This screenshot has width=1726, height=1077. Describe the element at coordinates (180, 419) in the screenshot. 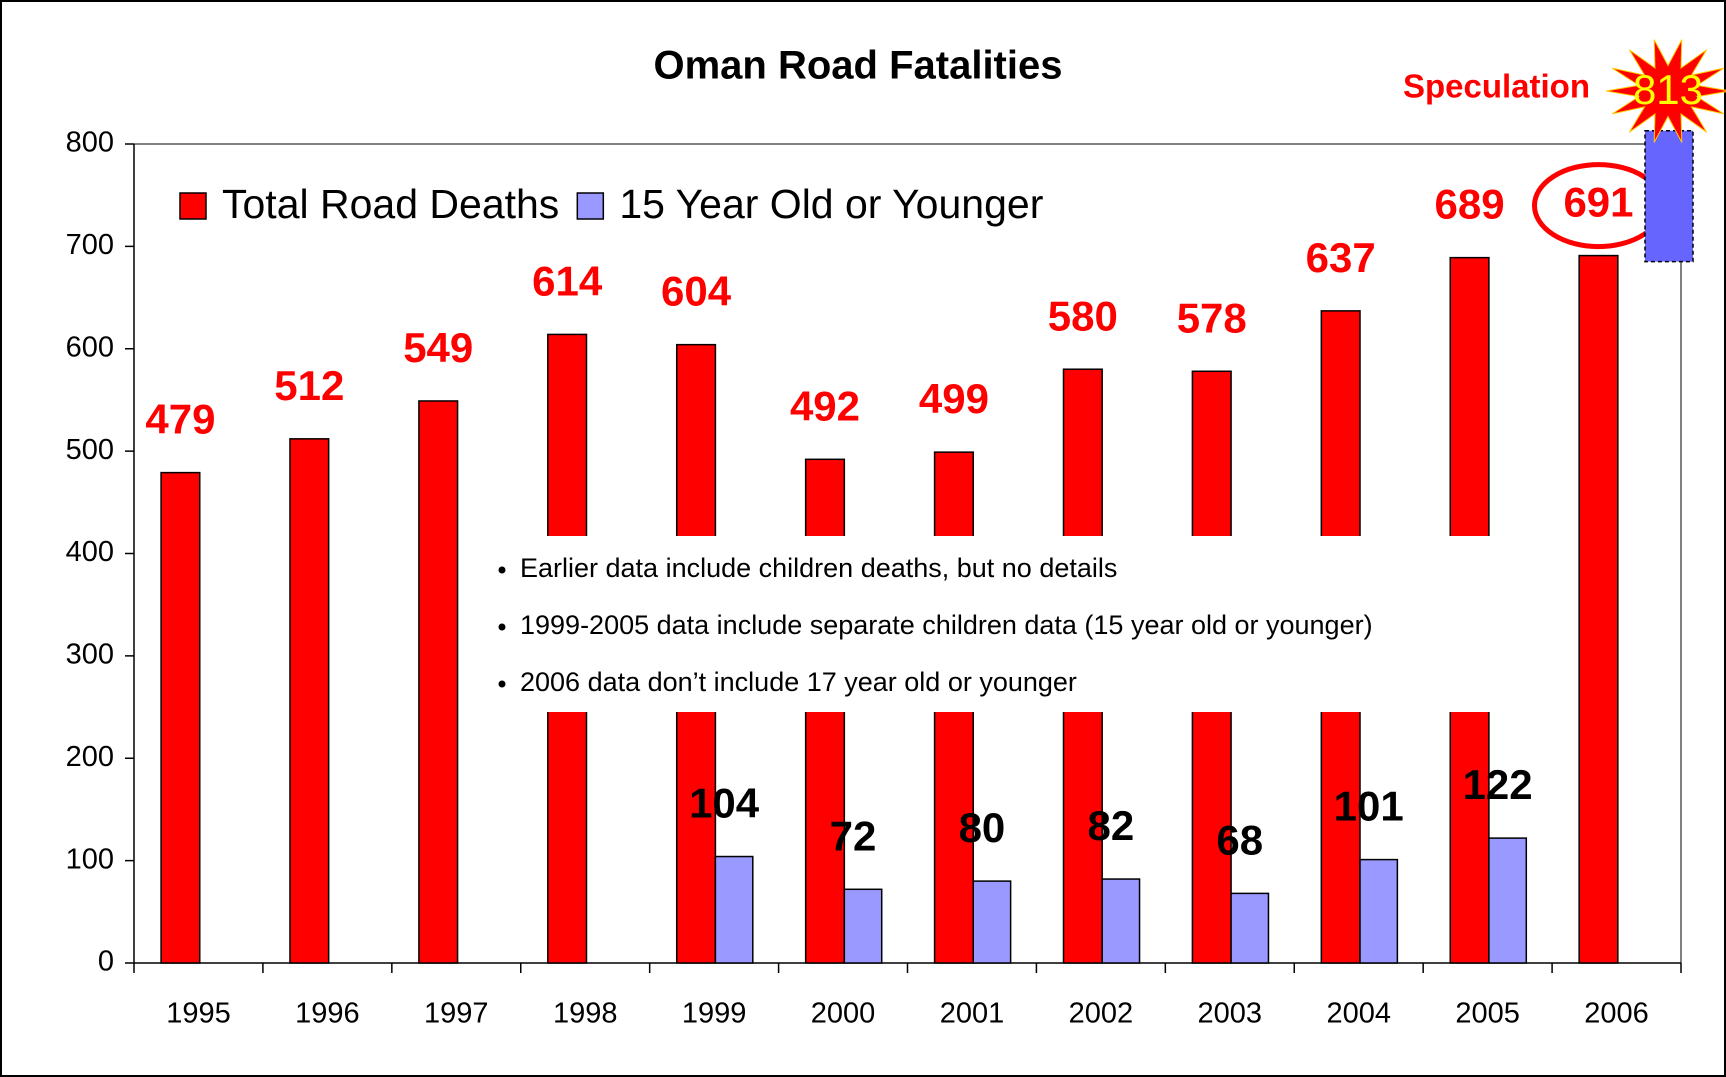

I see `data-label: 479` at that location.